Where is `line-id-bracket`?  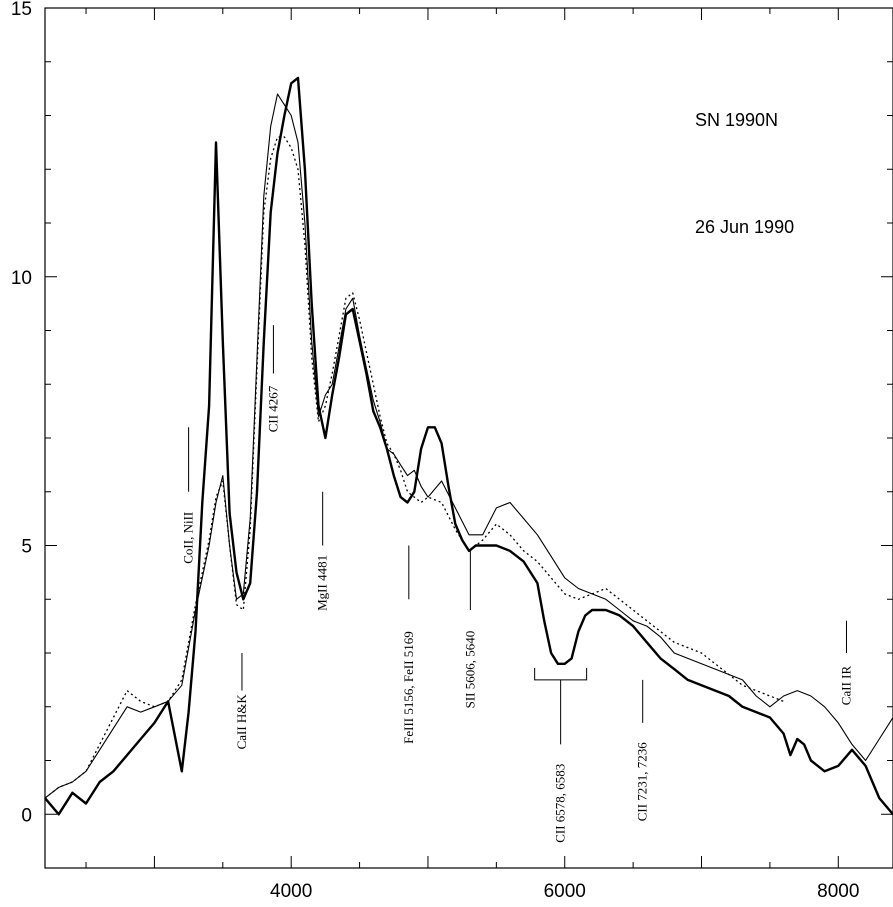
line-id-bracket is located at coordinates (561, 674).